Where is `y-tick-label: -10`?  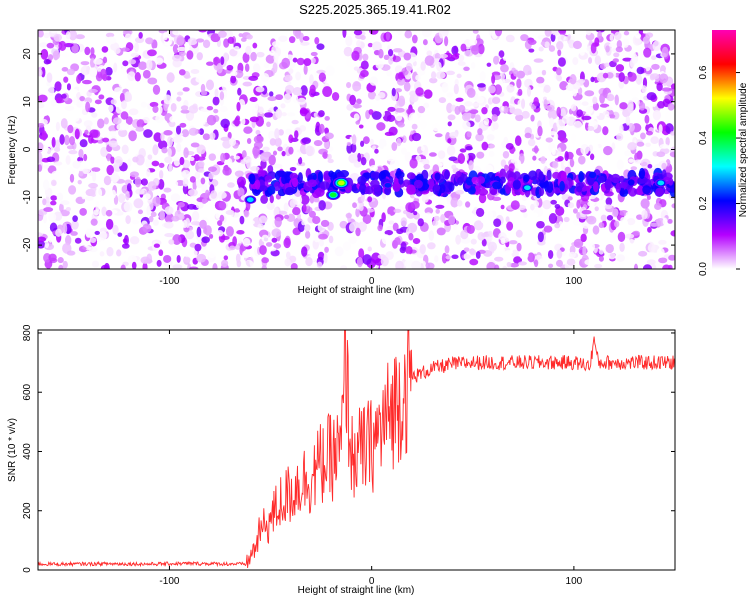
y-tick-label: -10 is located at coordinates (27, 197).